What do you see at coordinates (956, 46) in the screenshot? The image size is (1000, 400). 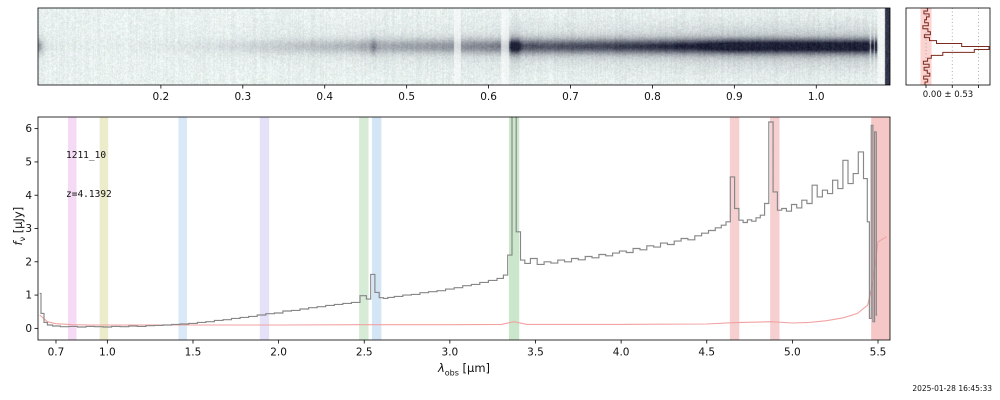 I see `profile-histogram-line` at bounding box center [956, 46].